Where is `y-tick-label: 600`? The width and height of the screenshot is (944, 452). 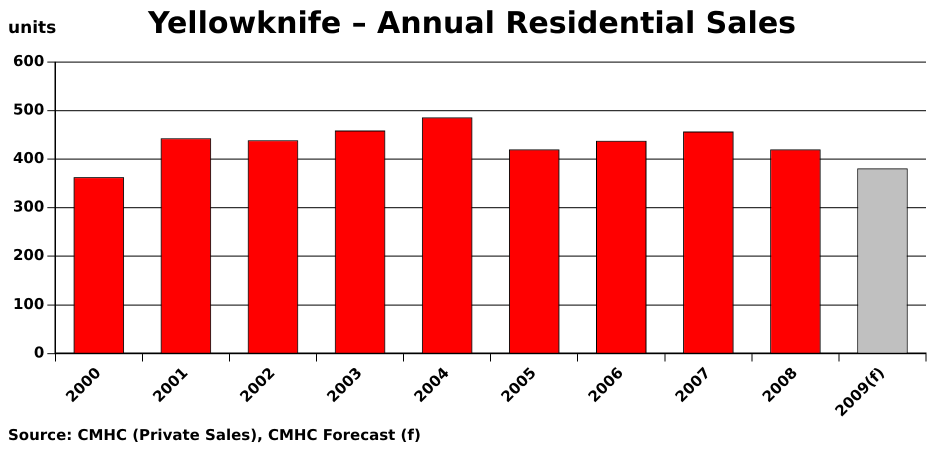
y-tick-label: 600 is located at coordinates (28, 61).